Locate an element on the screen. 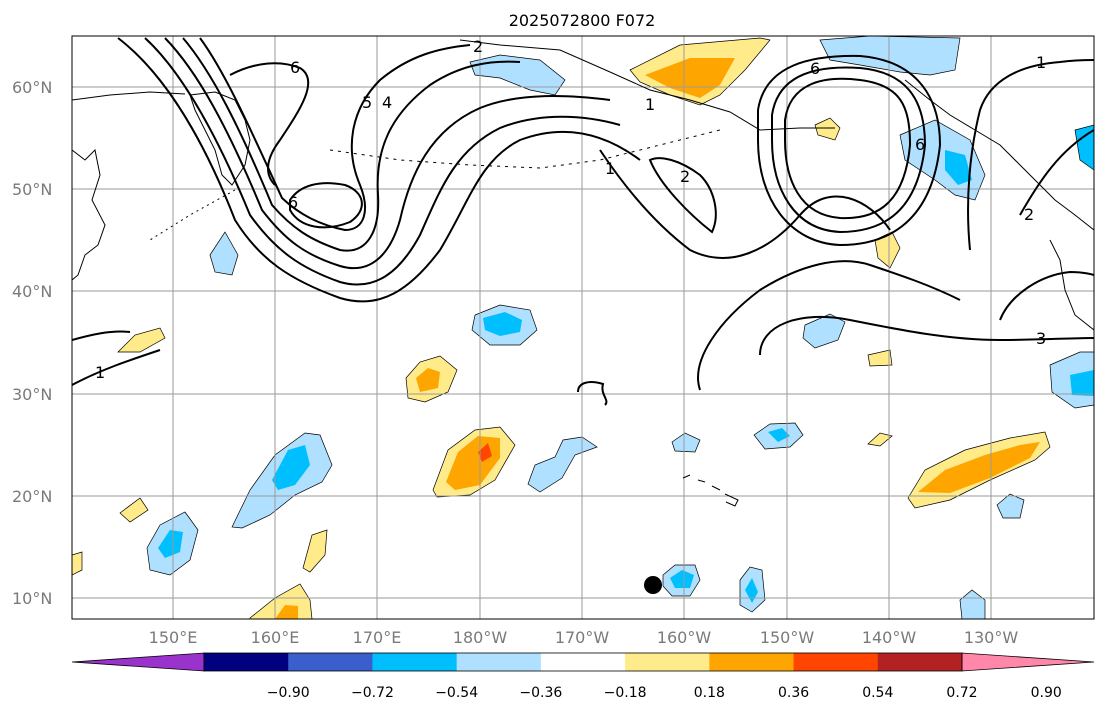 Image resolution: width=1105 pixels, height=712 pixels. contour-label: 4 is located at coordinates (387, 102).